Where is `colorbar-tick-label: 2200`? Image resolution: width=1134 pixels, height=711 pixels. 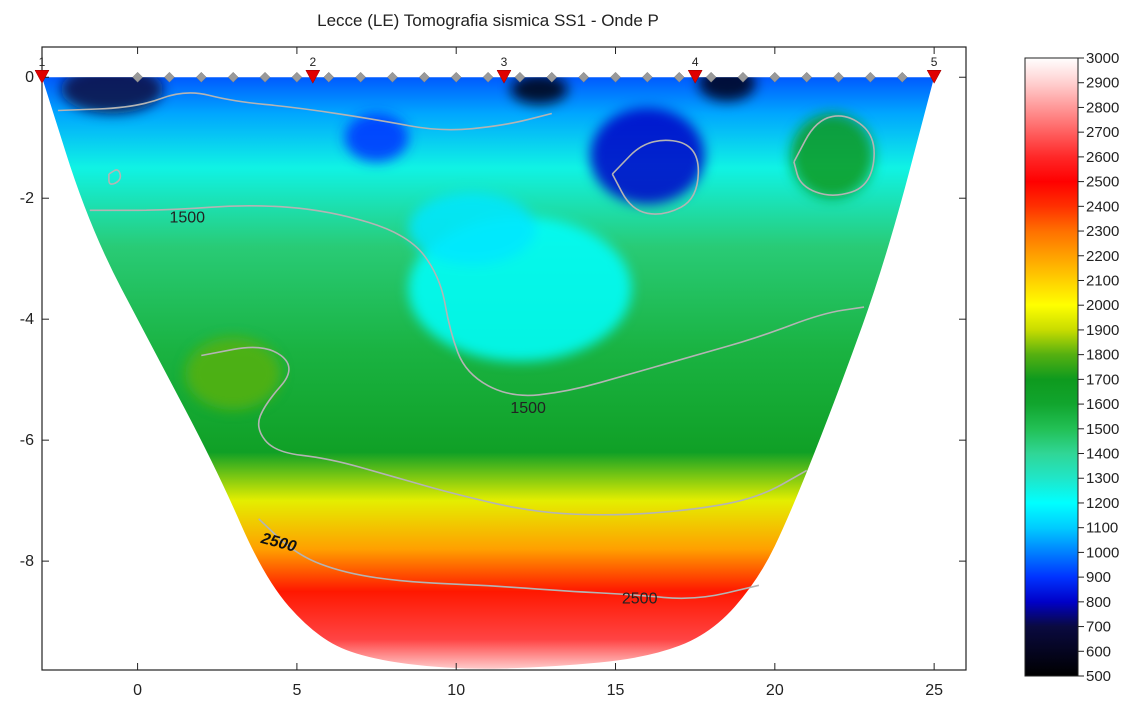 colorbar-tick-label: 2200 is located at coordinates (1102, 256).